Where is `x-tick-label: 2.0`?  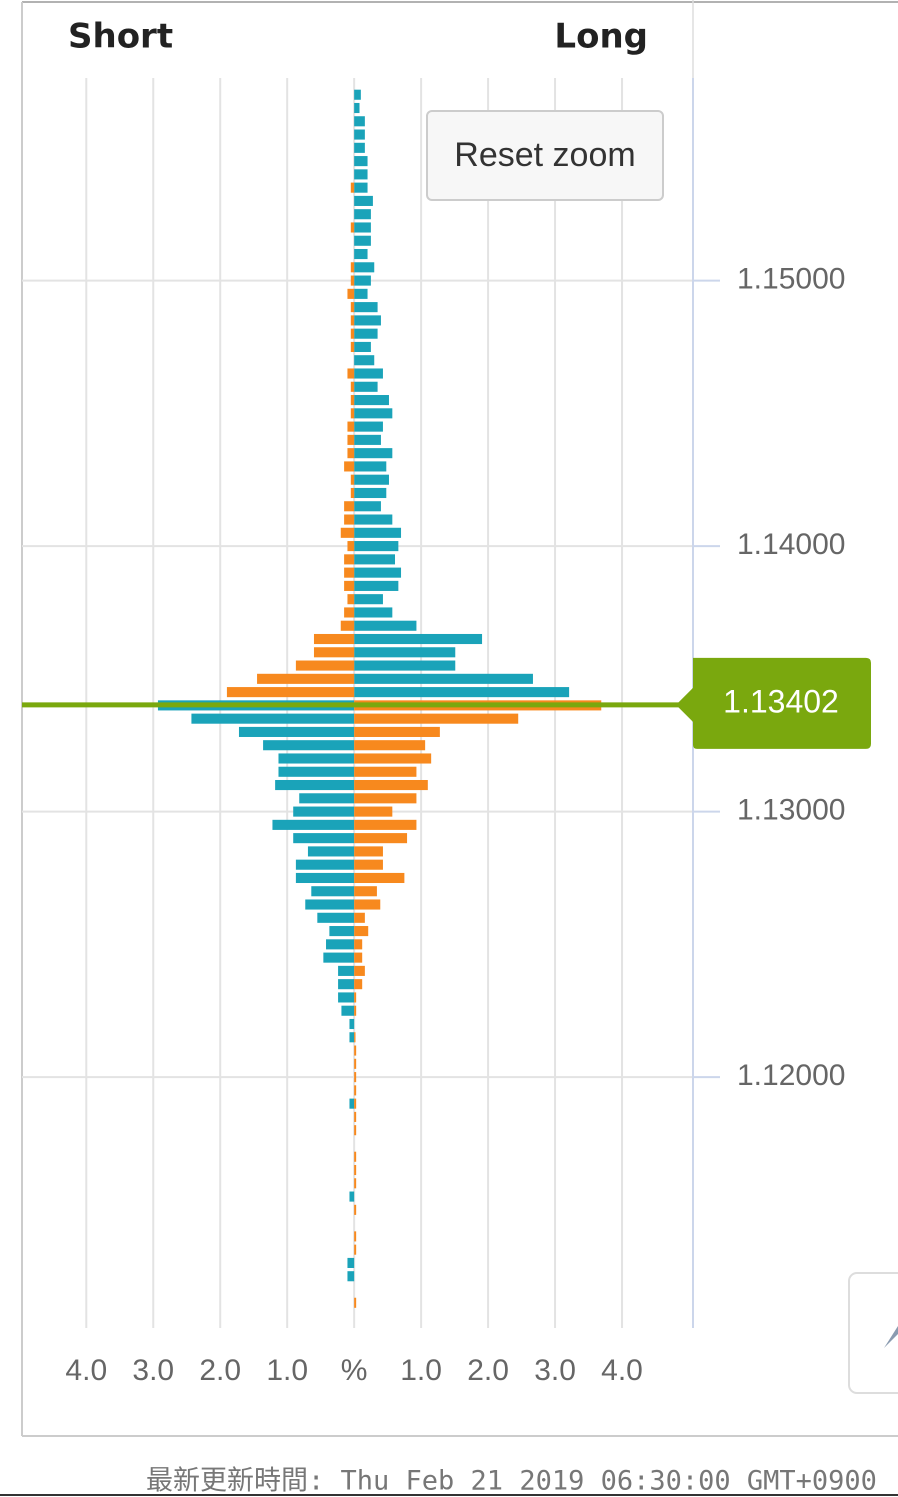 x-tick-label: 2.0 is located at coordinates (220, 1370).